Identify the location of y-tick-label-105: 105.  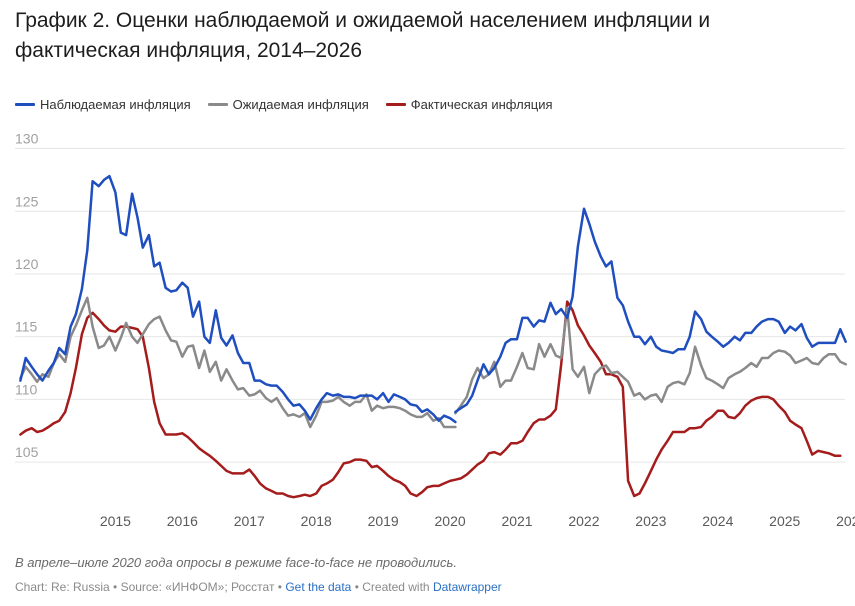
(27, 452).